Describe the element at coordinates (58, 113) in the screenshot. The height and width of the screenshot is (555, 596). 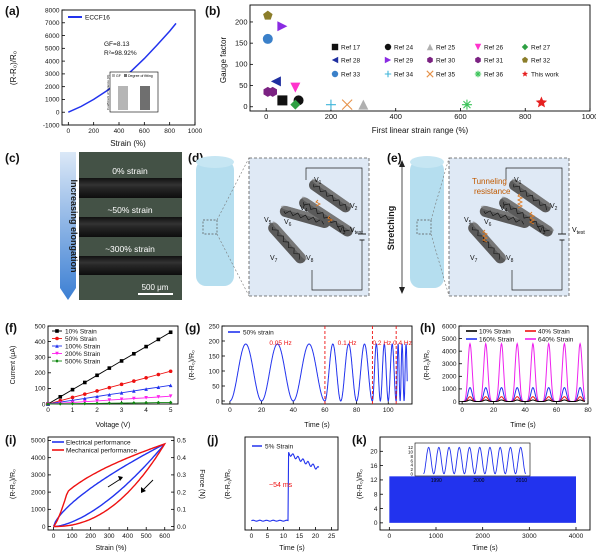
I see `a-ytick-1: 0` at that location.